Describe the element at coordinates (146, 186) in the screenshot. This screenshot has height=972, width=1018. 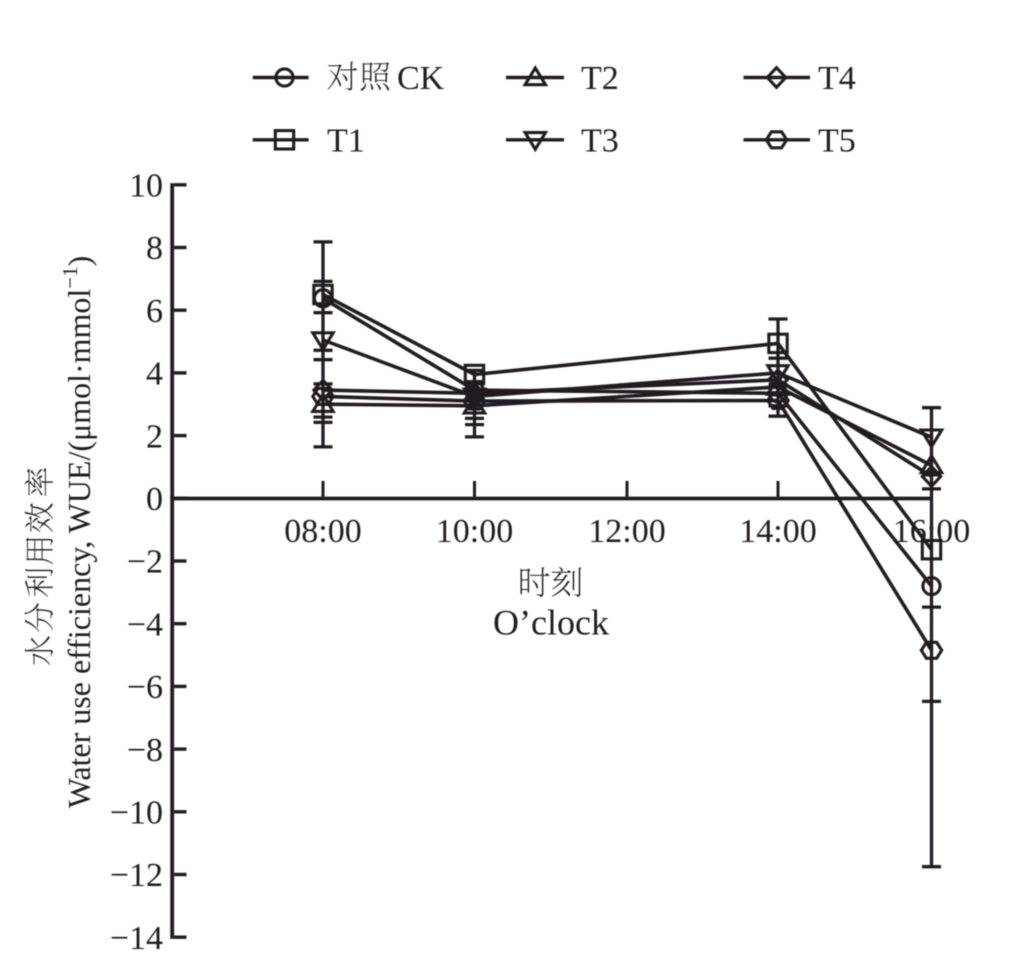
I see `svg-text: 10` at that location.